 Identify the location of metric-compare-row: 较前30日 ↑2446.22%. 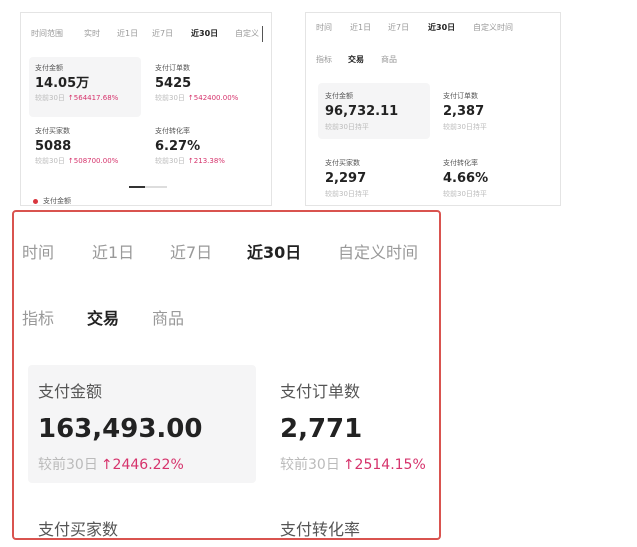
(111, 465).